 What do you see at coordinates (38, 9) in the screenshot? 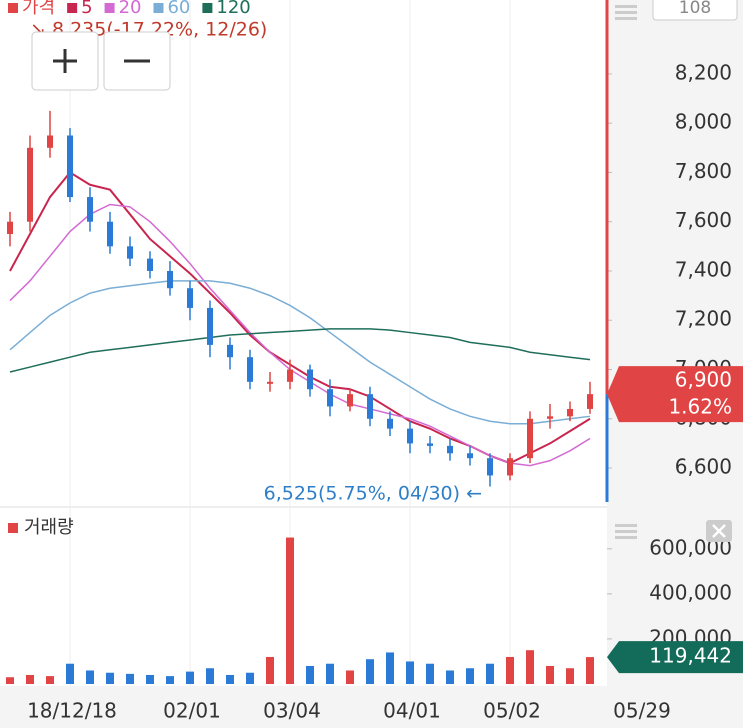
I see `legend-label: 가격` at bounding box center [38, 9].